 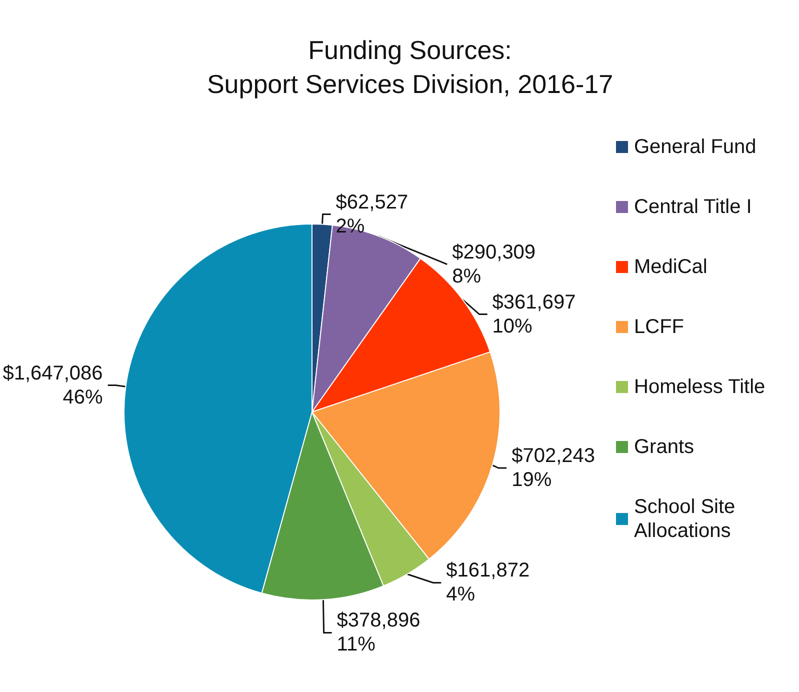 I want to click on legend-label: Grants, so click(x=664, y=447).